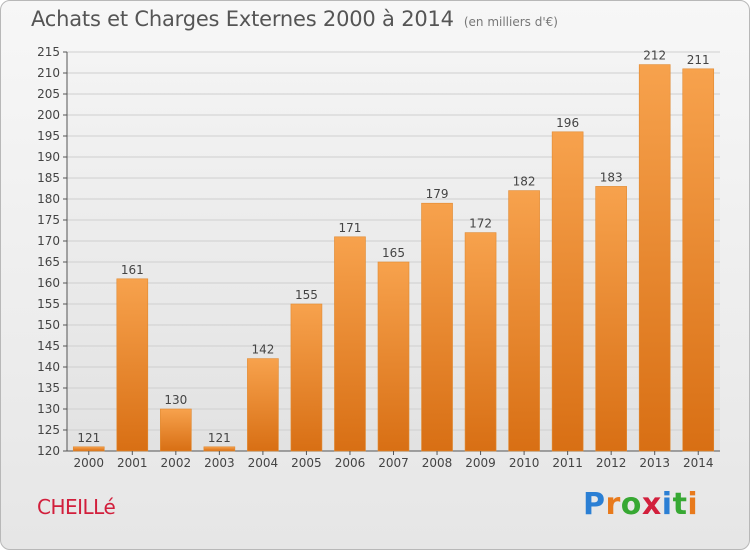 The width and height of the screenshot is (750, 550). What do you see at coordinates (175, 400) in the screenshot?
I see `bar-value-label: 130` at bounding box center [175, 400].